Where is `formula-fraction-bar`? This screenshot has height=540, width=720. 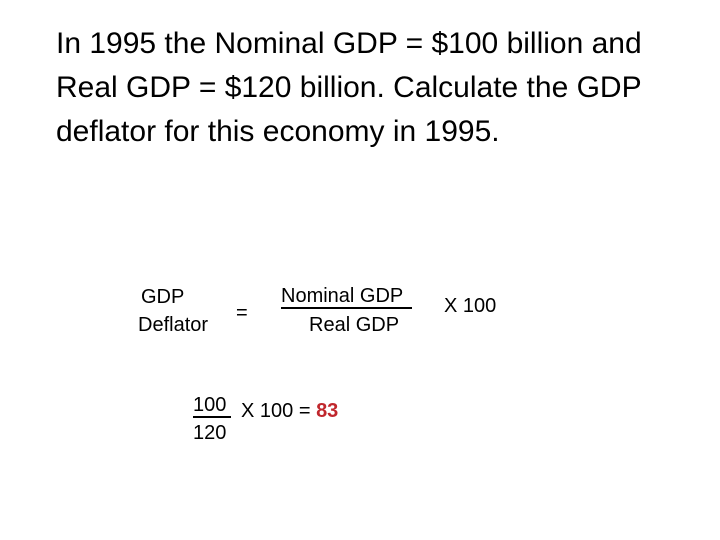
formula-fraction-bar is located at coordinates (346, 308).